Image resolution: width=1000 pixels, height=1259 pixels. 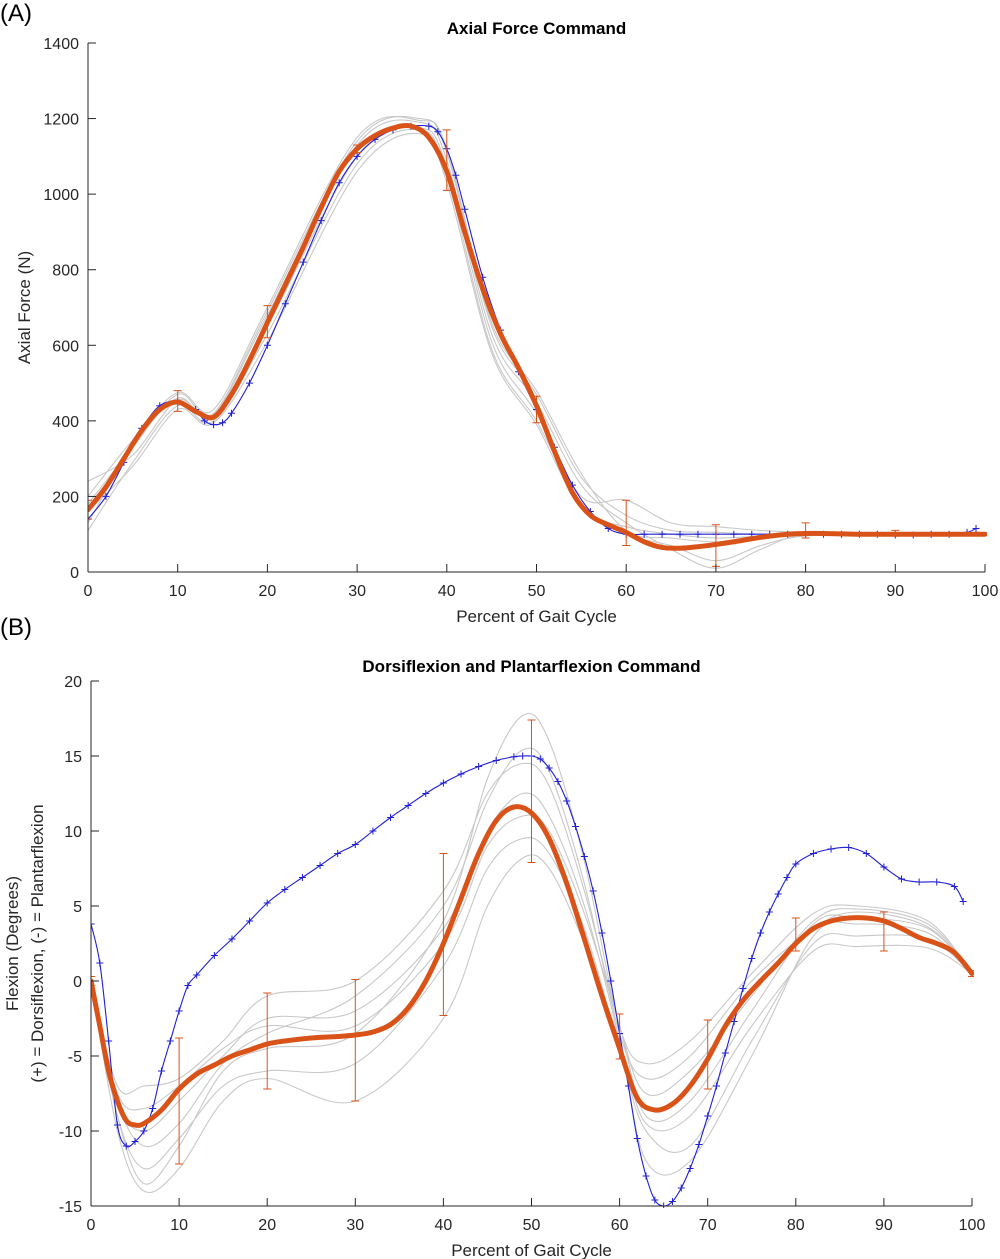 What do you see at coordinates (65, 497) in the screenshot?
I see `y-tick-label: 200` at bounding box center [65, 497].